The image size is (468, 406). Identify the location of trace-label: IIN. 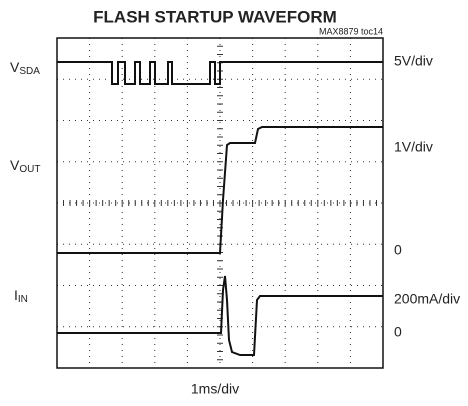
(21, 296).